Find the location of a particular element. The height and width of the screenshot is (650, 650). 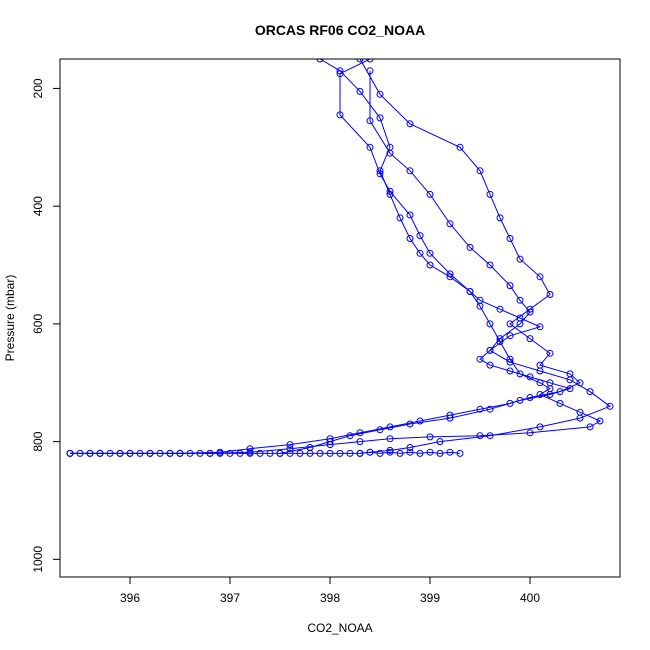

x-tick-label: 397 is located at coordinates (230, 598).